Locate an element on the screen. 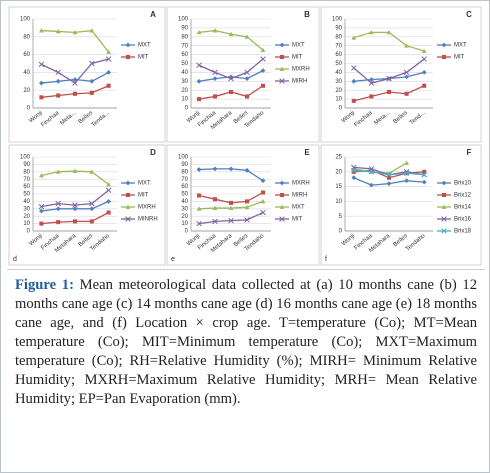 The width and height of the screenshot is (490, 473). legend-label: Brix14 is located at coordinates (463, 208).